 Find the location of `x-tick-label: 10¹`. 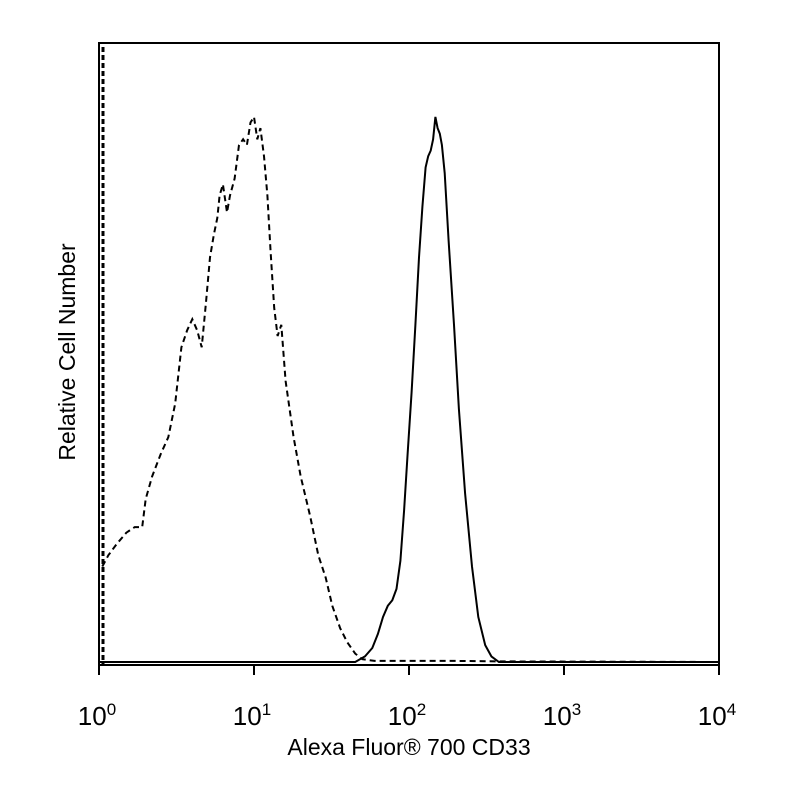

x-tick-label: 10¹ is located at coordinates (252, 715).